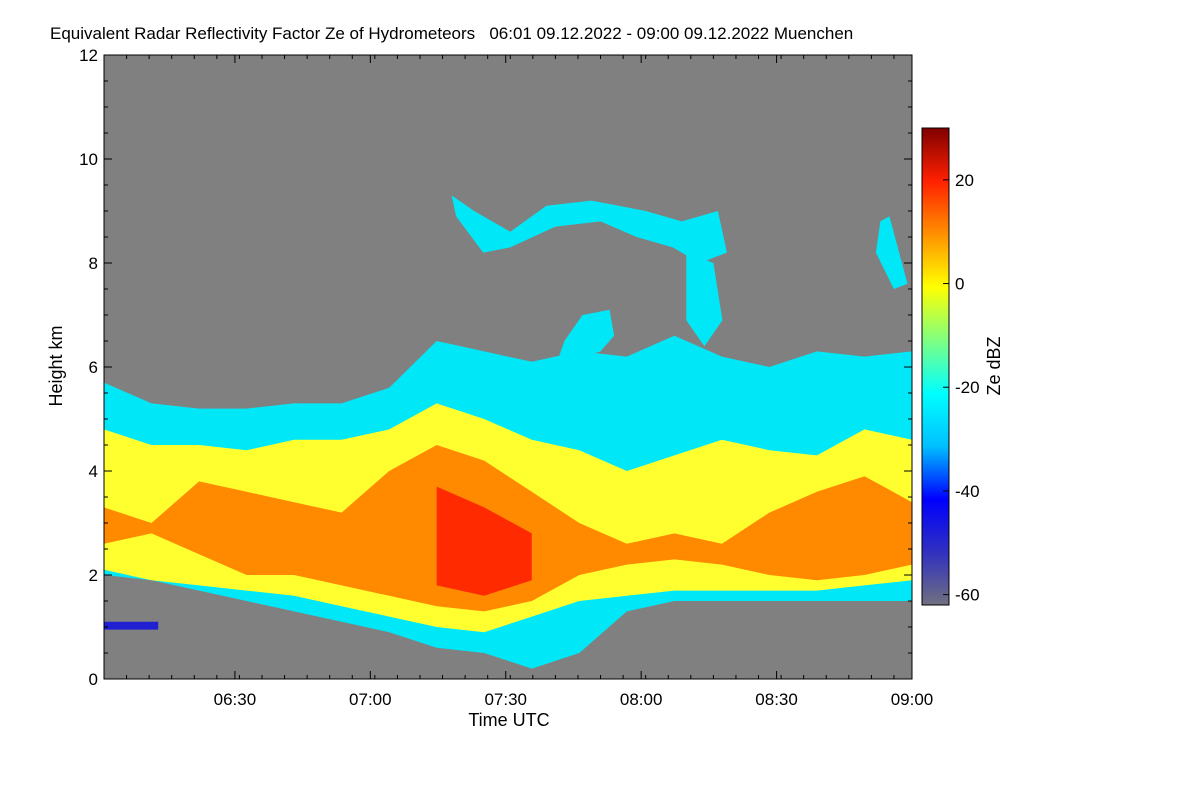  I want to click on y-tick-label: 10, so click(88, 159).